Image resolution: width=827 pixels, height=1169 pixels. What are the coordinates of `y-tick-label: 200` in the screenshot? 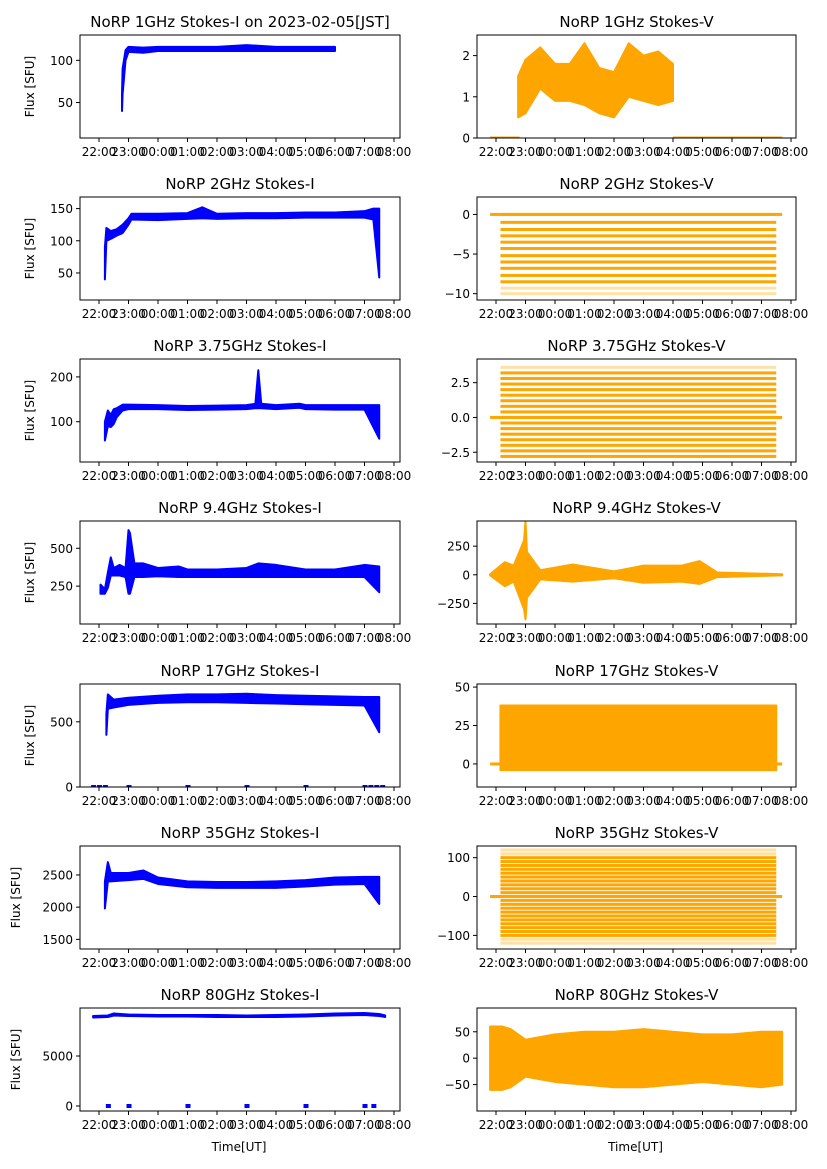 It's located at (61, 377).